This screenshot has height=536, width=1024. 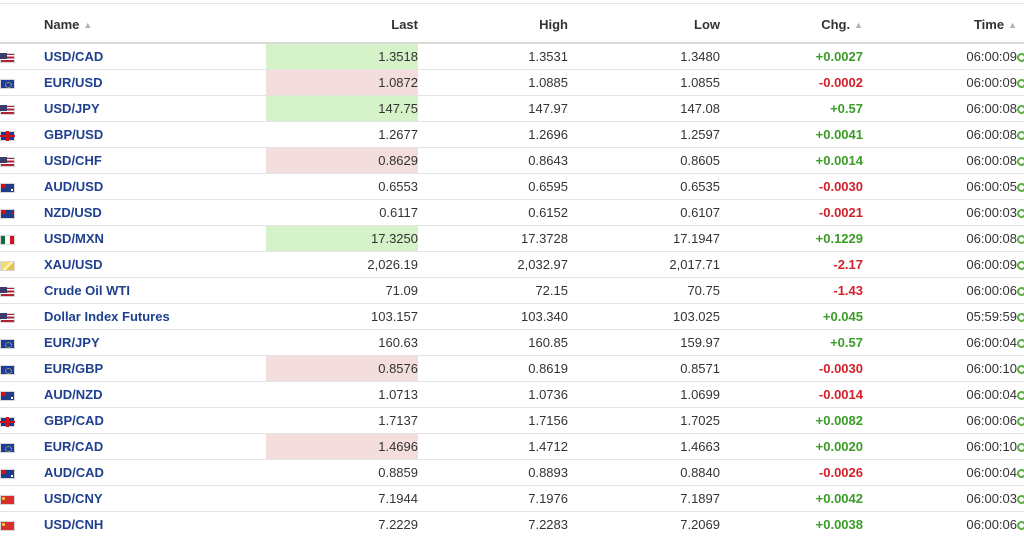 I want to click on change-cell: +0.0082, so click(x=791, y=420).